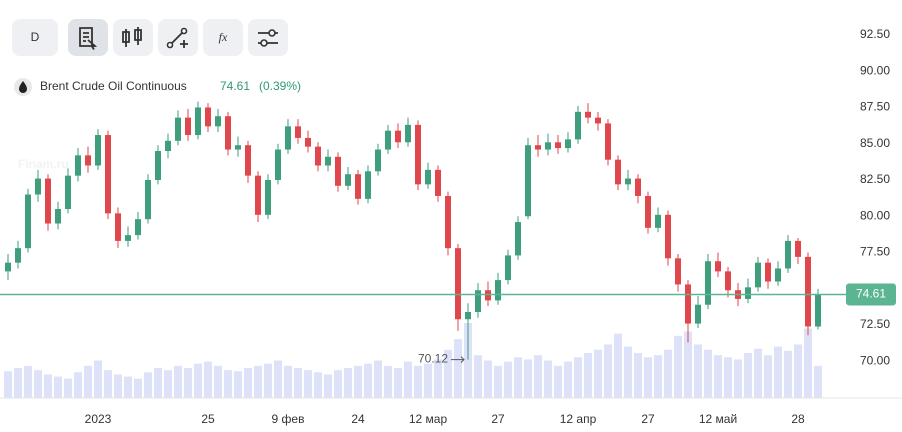  What do you see at coordinates (43, 164) in the screenshot?
I see `watermark: Finam.ru` at bounding box center [43, 164].